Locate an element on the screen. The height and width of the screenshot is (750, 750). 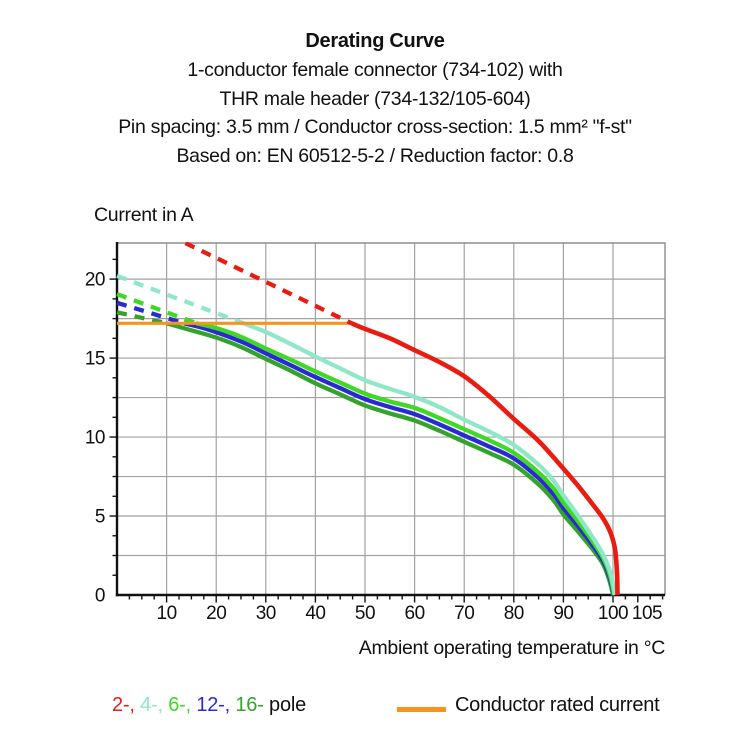
curve-12-pole-dashed is located at coordinates (150, 313).